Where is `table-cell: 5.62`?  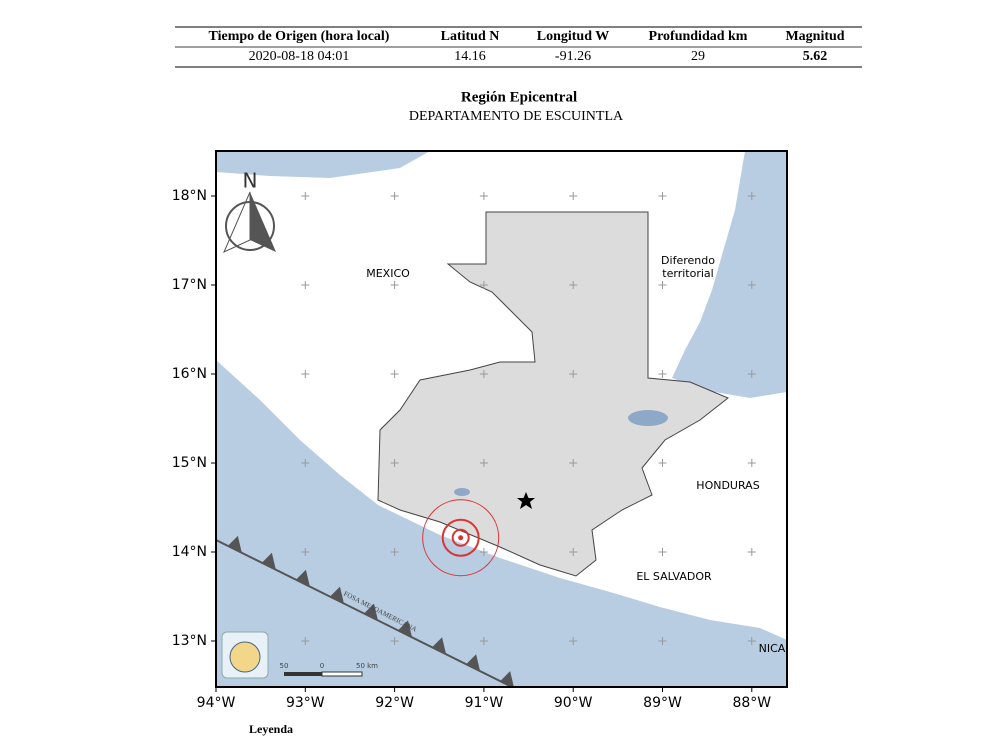 table-cell: 5.62 is located at coordinates (815, 56).